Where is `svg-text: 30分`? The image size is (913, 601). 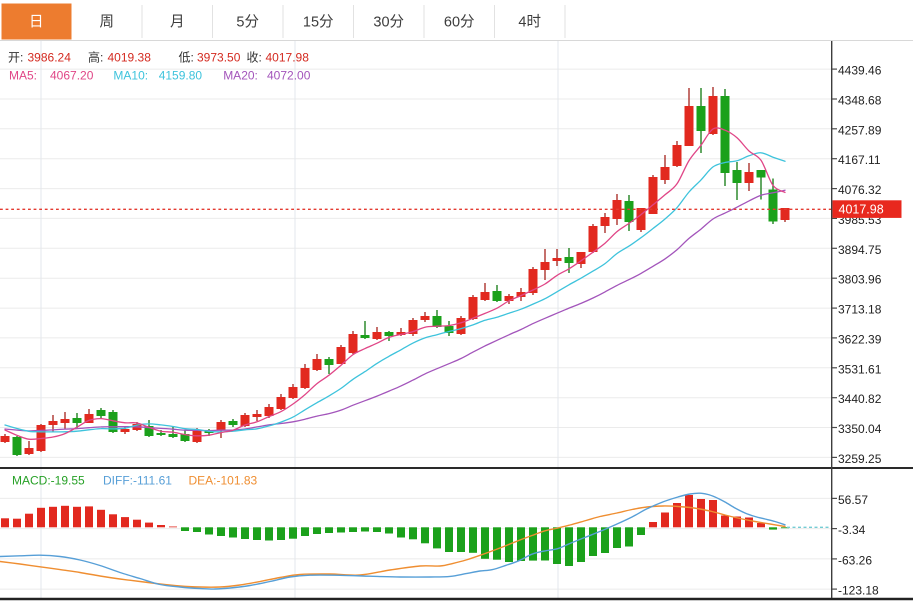 svg-text: 30分 is located at coordinates (388, 22).